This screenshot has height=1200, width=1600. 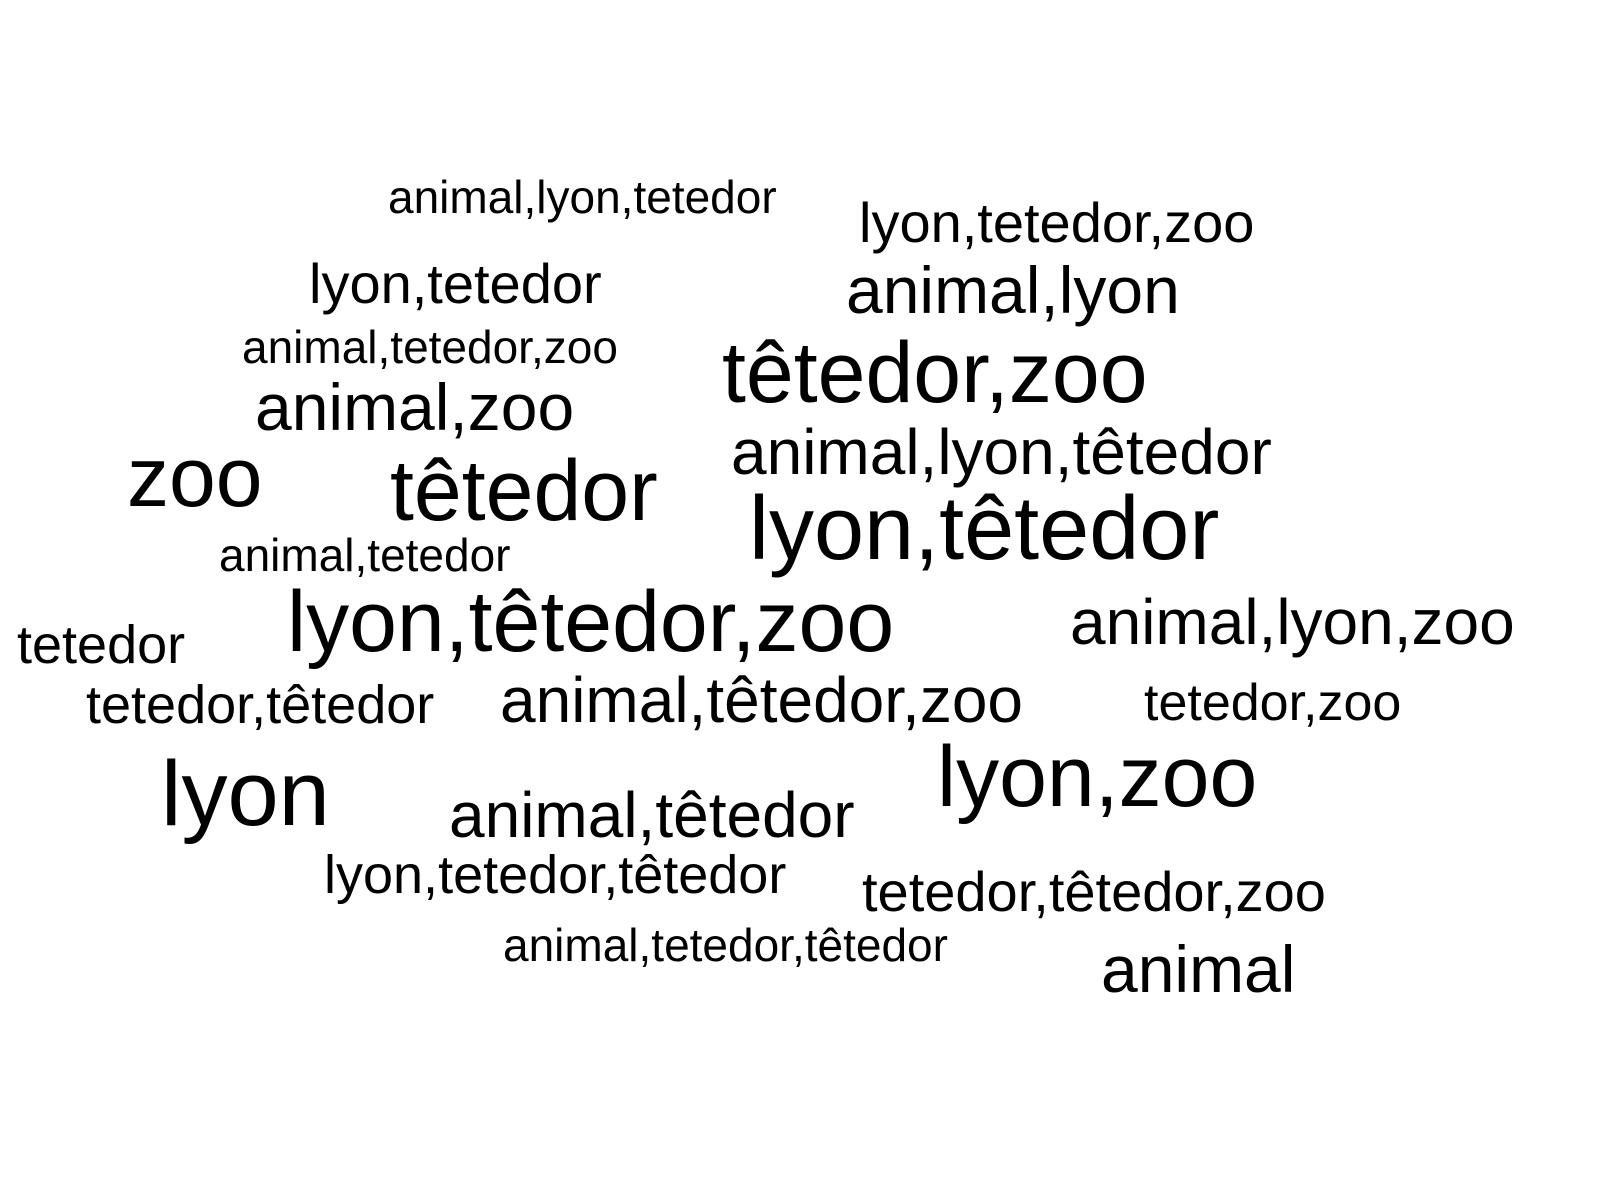 I want to click on word-animal-têtedor: animal,têtedor, so click(x=652, y=815).